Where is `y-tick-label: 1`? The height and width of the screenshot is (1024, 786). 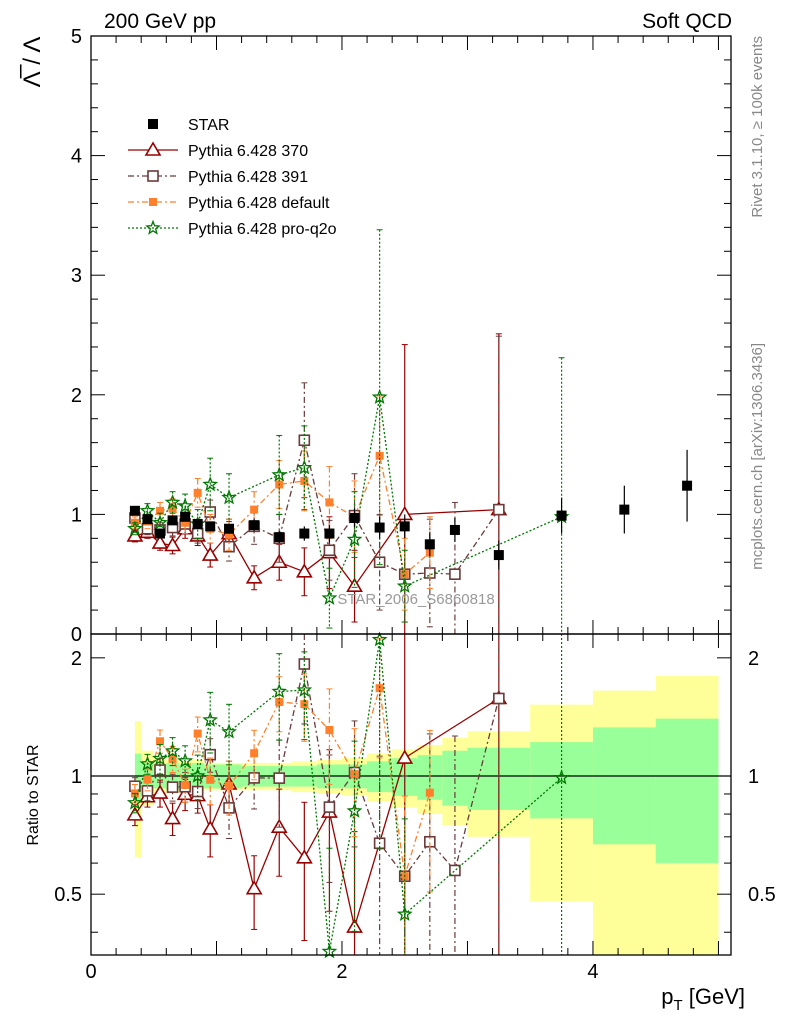 y-tick-label: 1 is located at coordinates (76, 515).